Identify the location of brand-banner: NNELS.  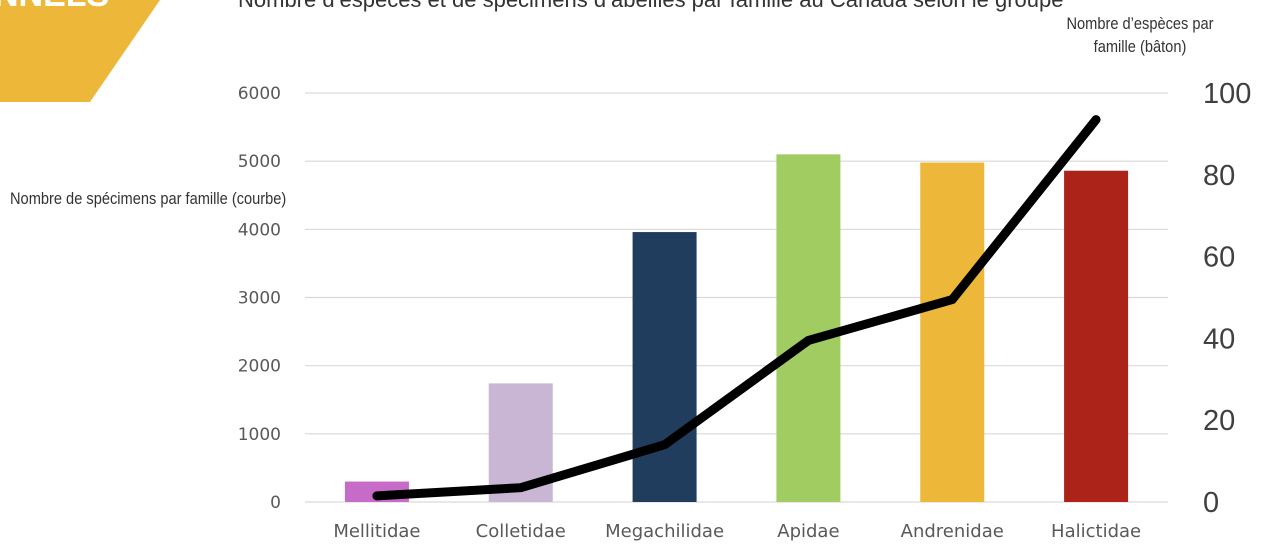
(80, 51).